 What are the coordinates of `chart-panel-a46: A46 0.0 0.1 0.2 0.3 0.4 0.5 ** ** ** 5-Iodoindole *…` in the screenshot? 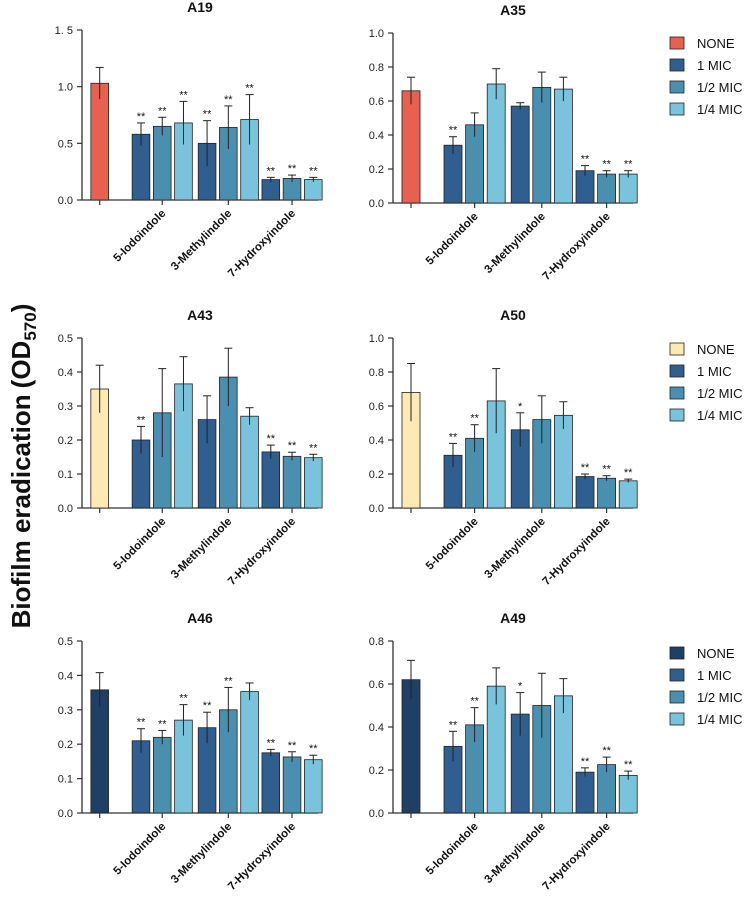 It's located at (190, 751).